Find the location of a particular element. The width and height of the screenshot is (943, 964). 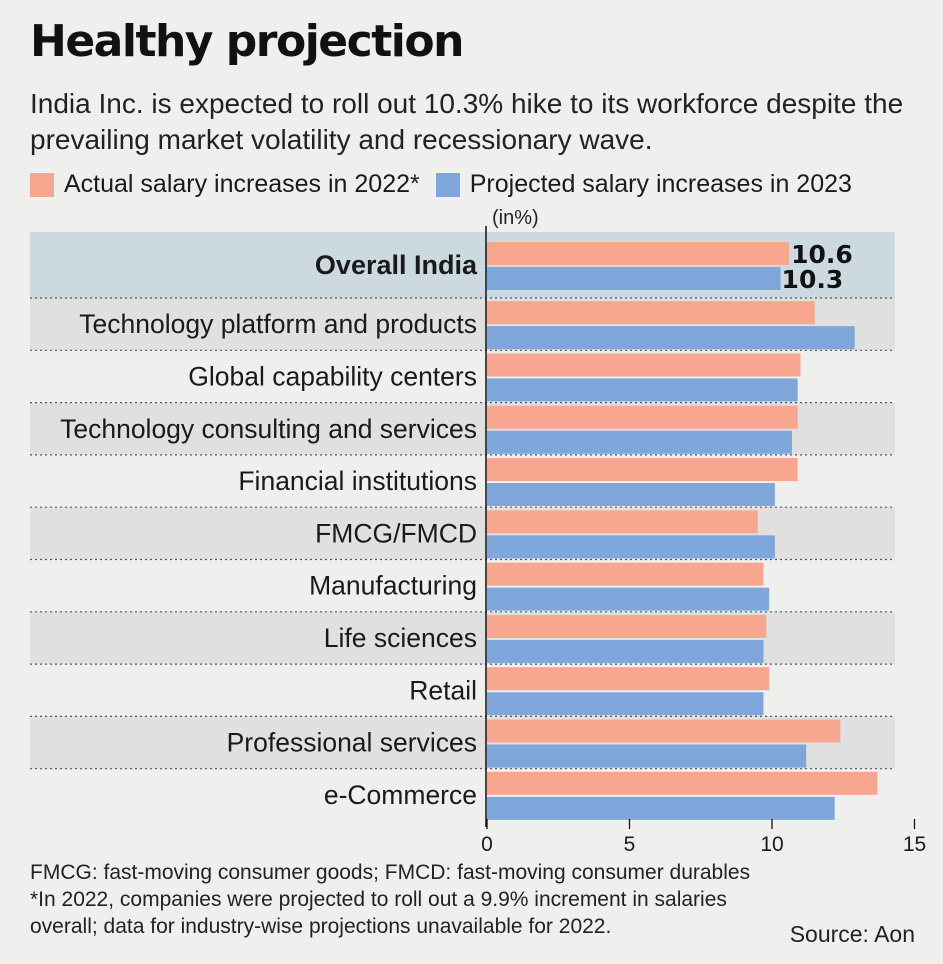

category-label: Professional services is located at coordinates (352, 743).